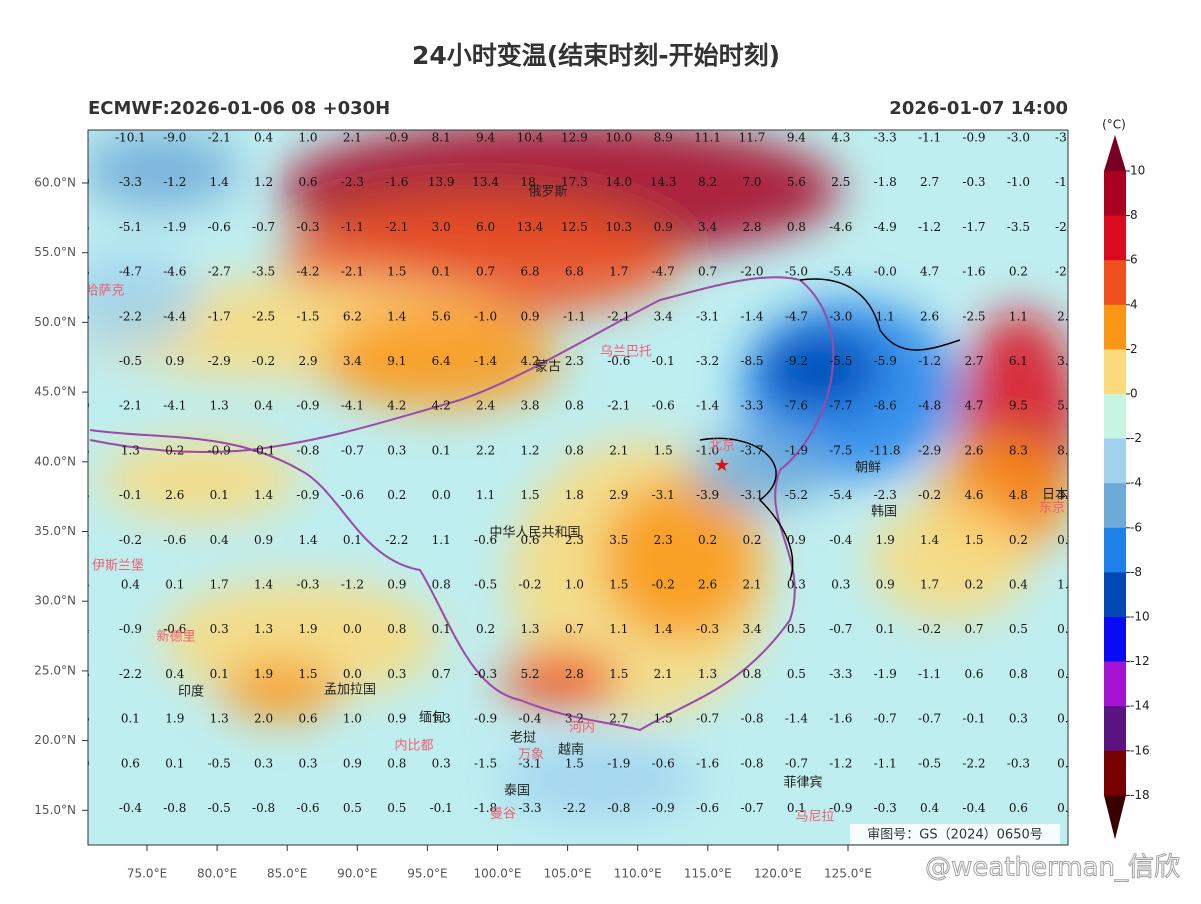 This screenshot has height=904, width=1201. I want to click on grid-value: -4.9, so click(885, 227).